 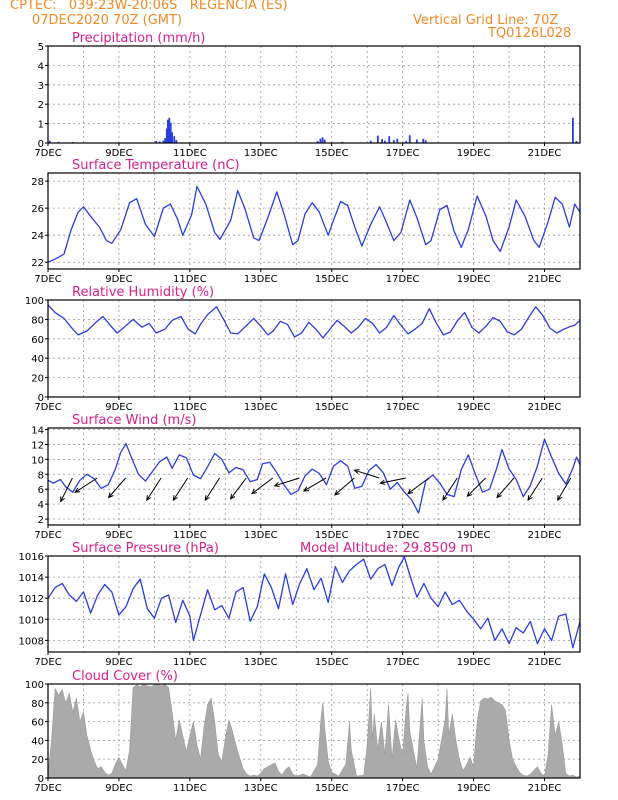 What do you see at coordinates (41, 475) in the screenshot?
I see `y-tick-label: 8` at bounding box center [41, 475].